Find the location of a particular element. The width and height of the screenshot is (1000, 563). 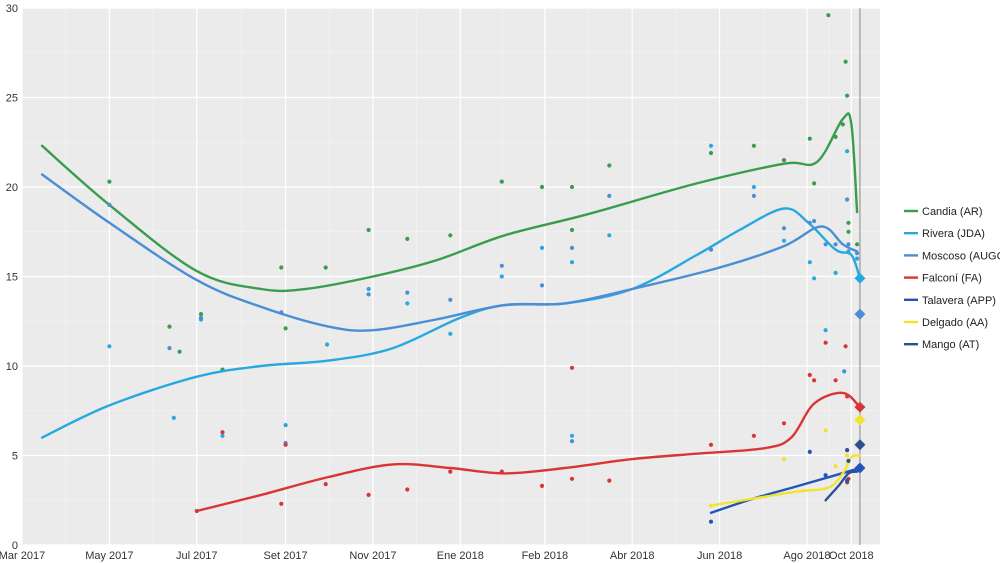

legend-item-mango-at: Mango (AT) is located at coordinates (941, 345).